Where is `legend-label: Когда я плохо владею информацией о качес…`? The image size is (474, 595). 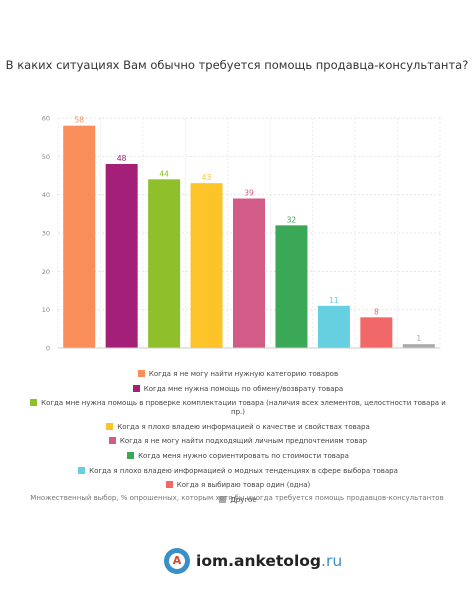
legend-label: Когда я плохо владею информацией о качес… is located at coordinates (243, 426).